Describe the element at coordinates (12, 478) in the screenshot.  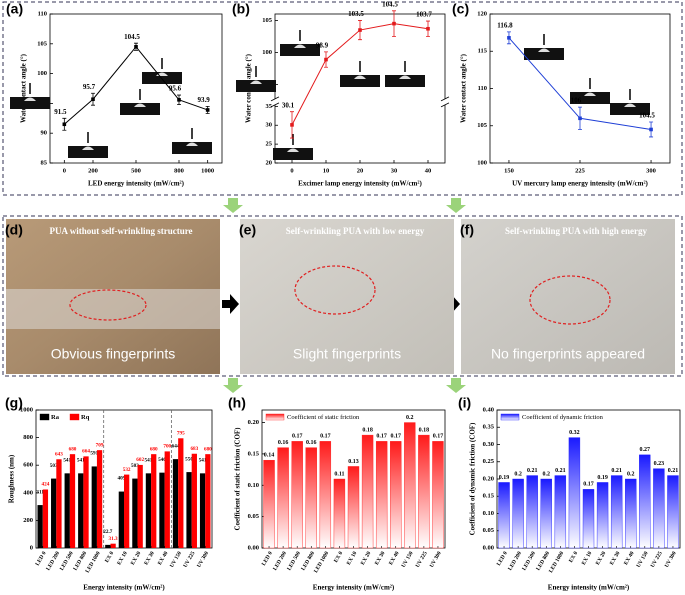
I see `y-axis-label: Roughness (nm)` at that location.